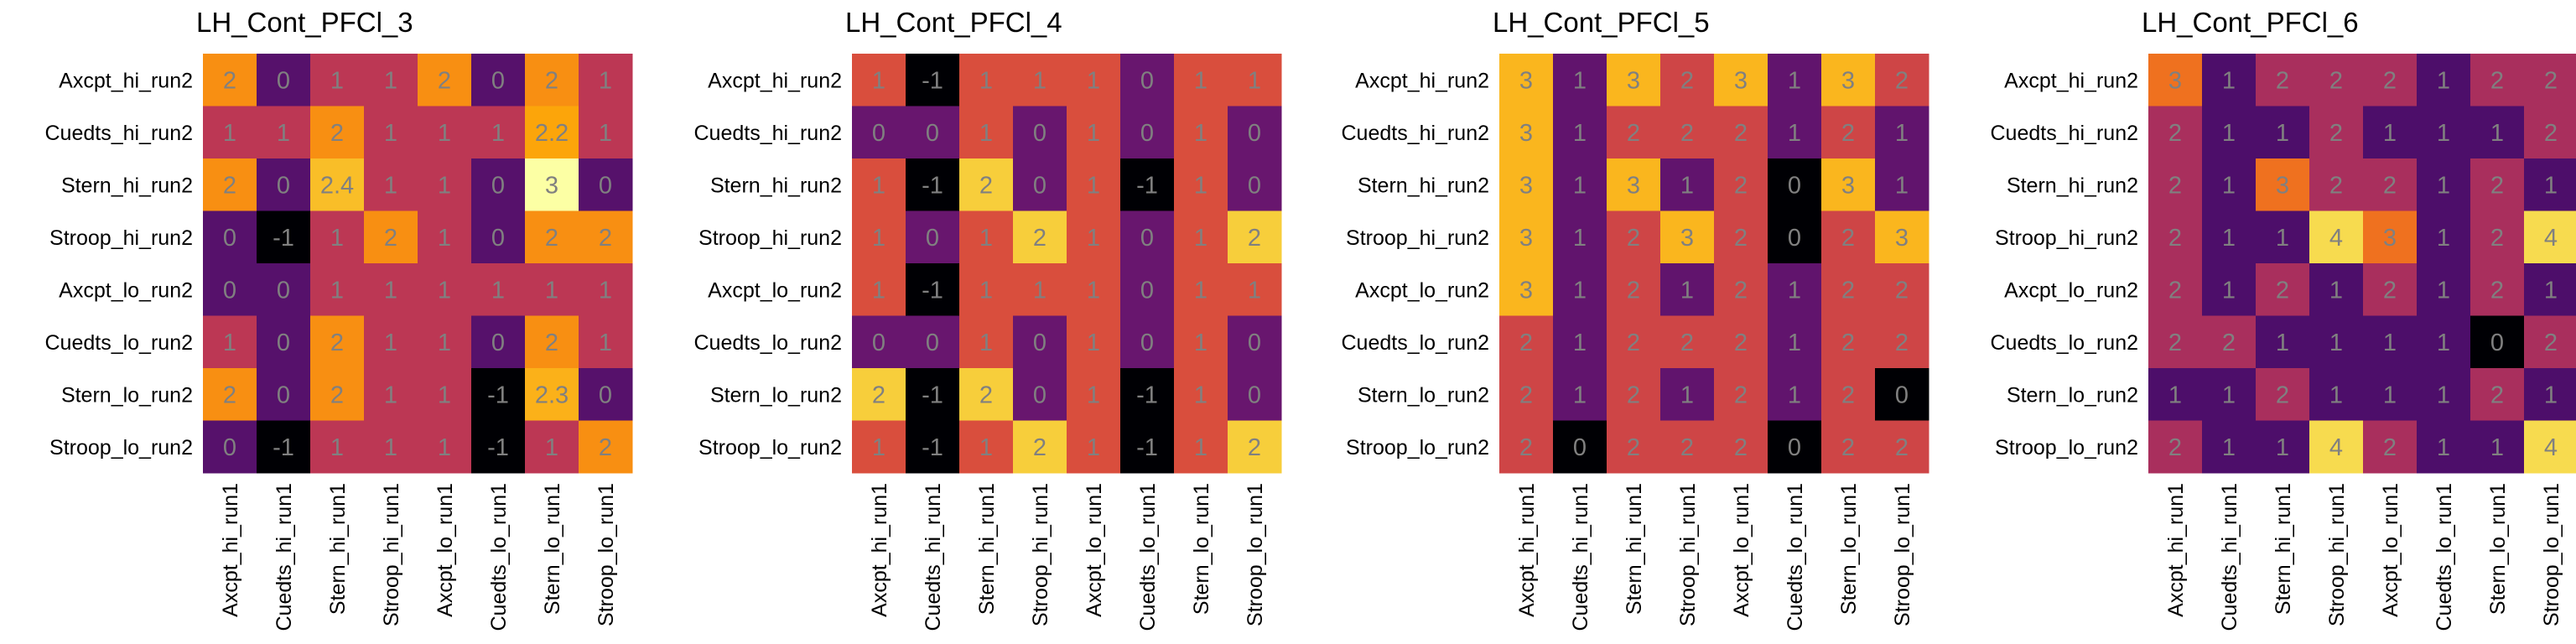  What do you see at coordinates (2229, 557) in the screenshot?
I see `x-tick-label: Cuedts_hi_run1` at bounding box center [2229, 557].